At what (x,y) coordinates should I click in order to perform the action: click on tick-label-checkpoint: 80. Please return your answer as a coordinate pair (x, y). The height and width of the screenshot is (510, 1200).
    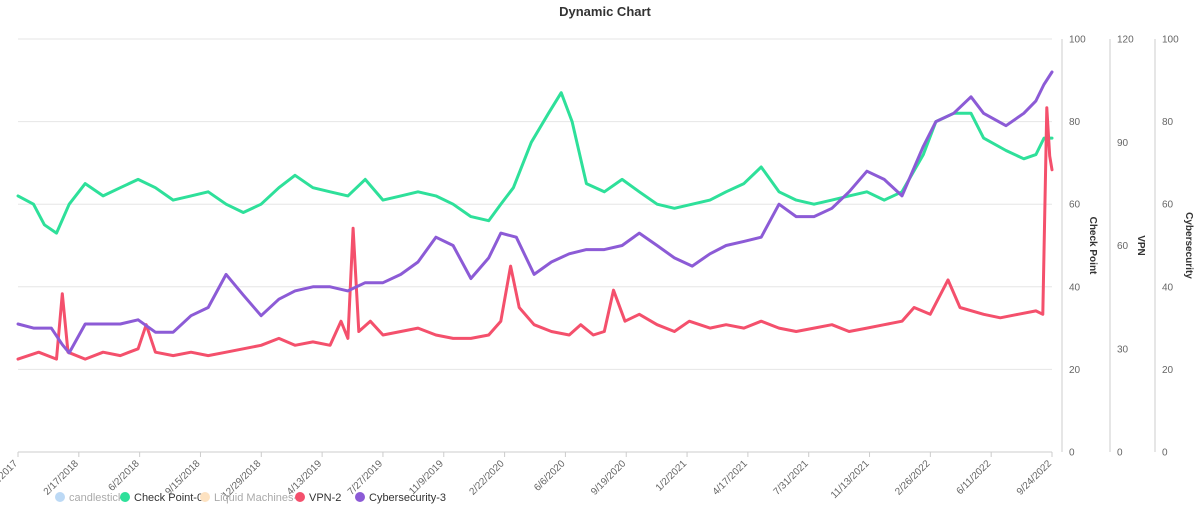
    Looking at the image, I should click on (1075, 122).